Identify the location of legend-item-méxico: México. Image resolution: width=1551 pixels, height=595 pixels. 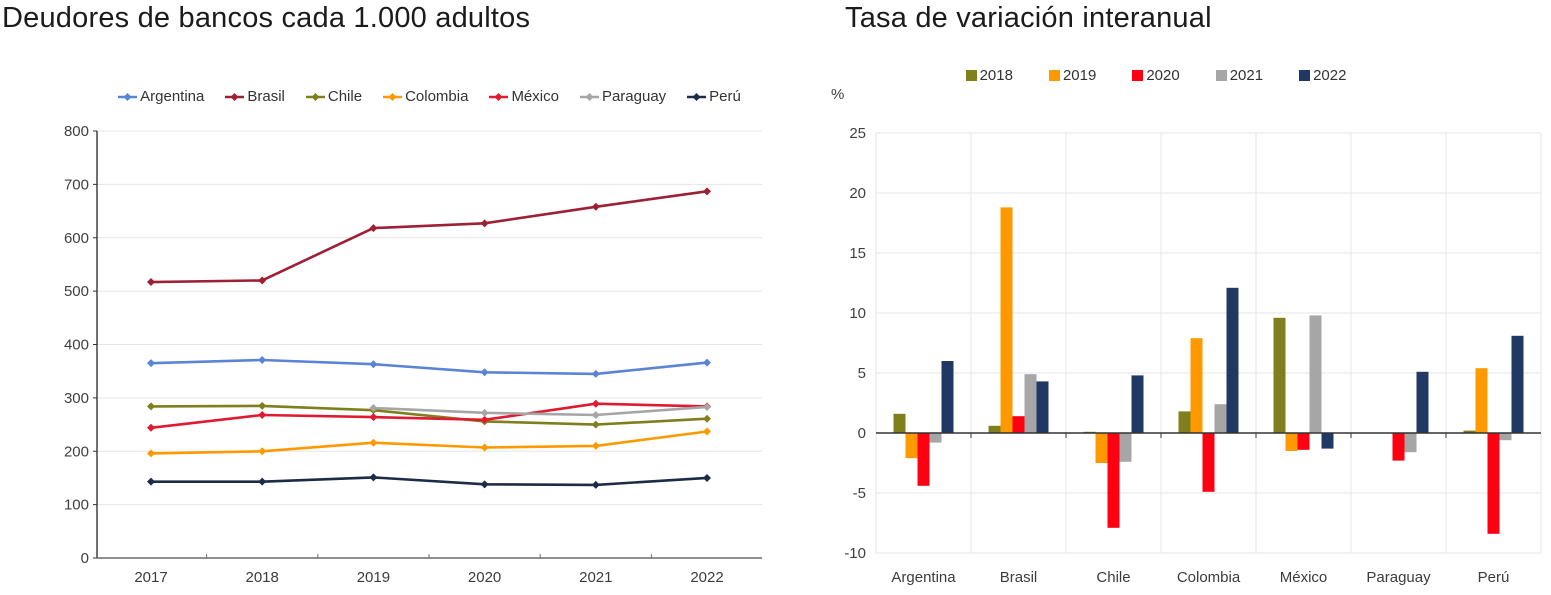
(524, 96).